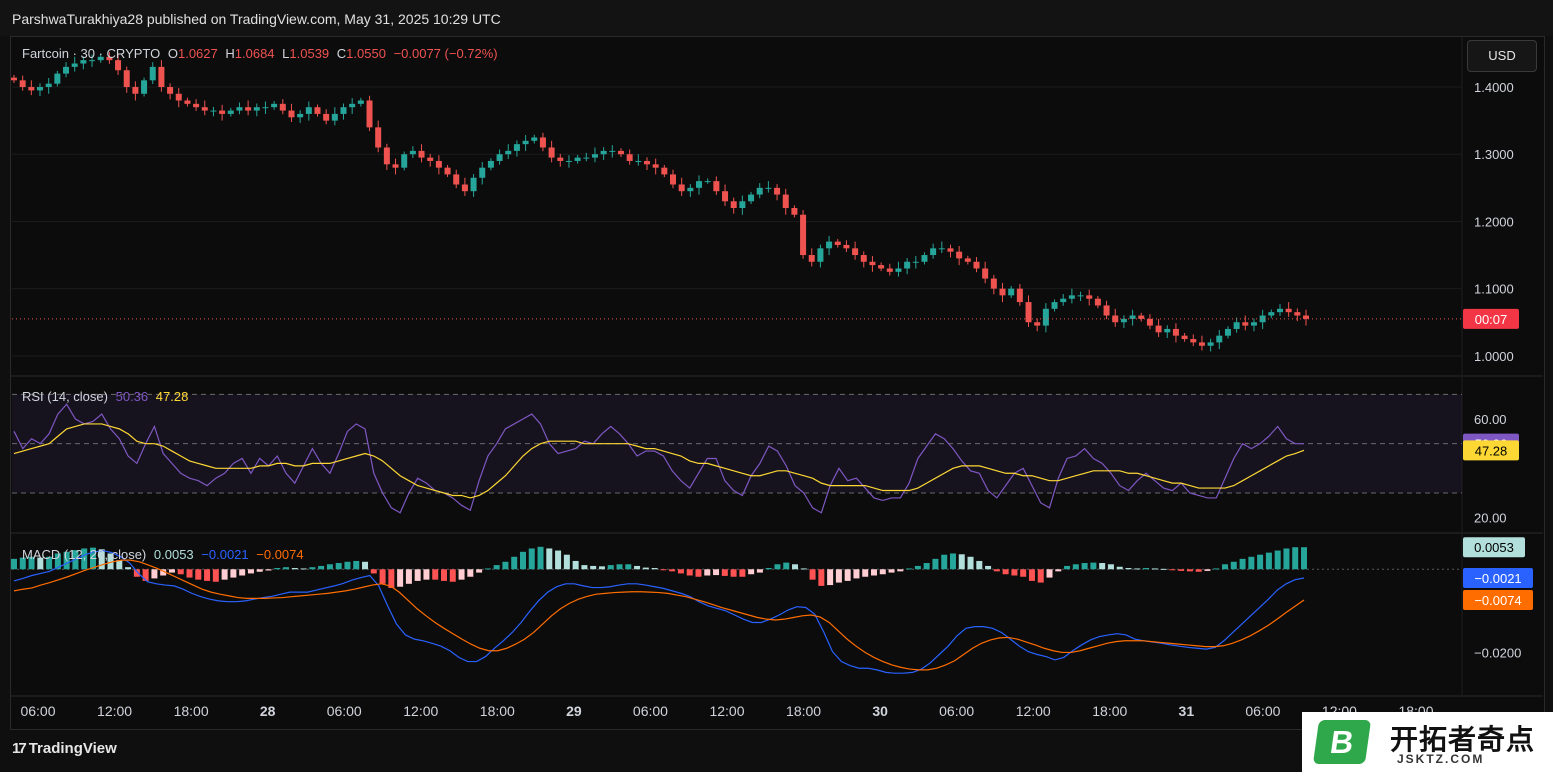 This screenshot has height=772, width=1553. I want to click on macd-signal-badge-label: −0.0074, so click(1497, 600).